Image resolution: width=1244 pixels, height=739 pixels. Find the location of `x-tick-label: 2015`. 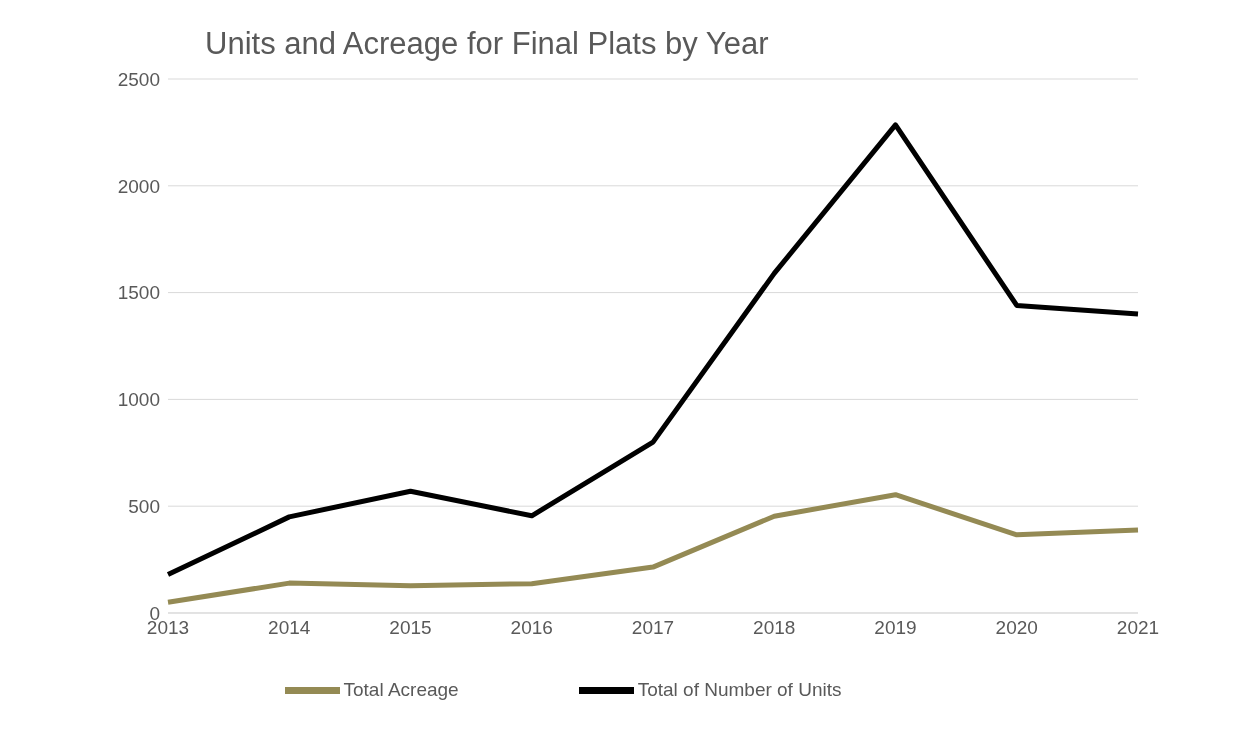

x-tick-label: 2015 is located at coordinates (410, 628).